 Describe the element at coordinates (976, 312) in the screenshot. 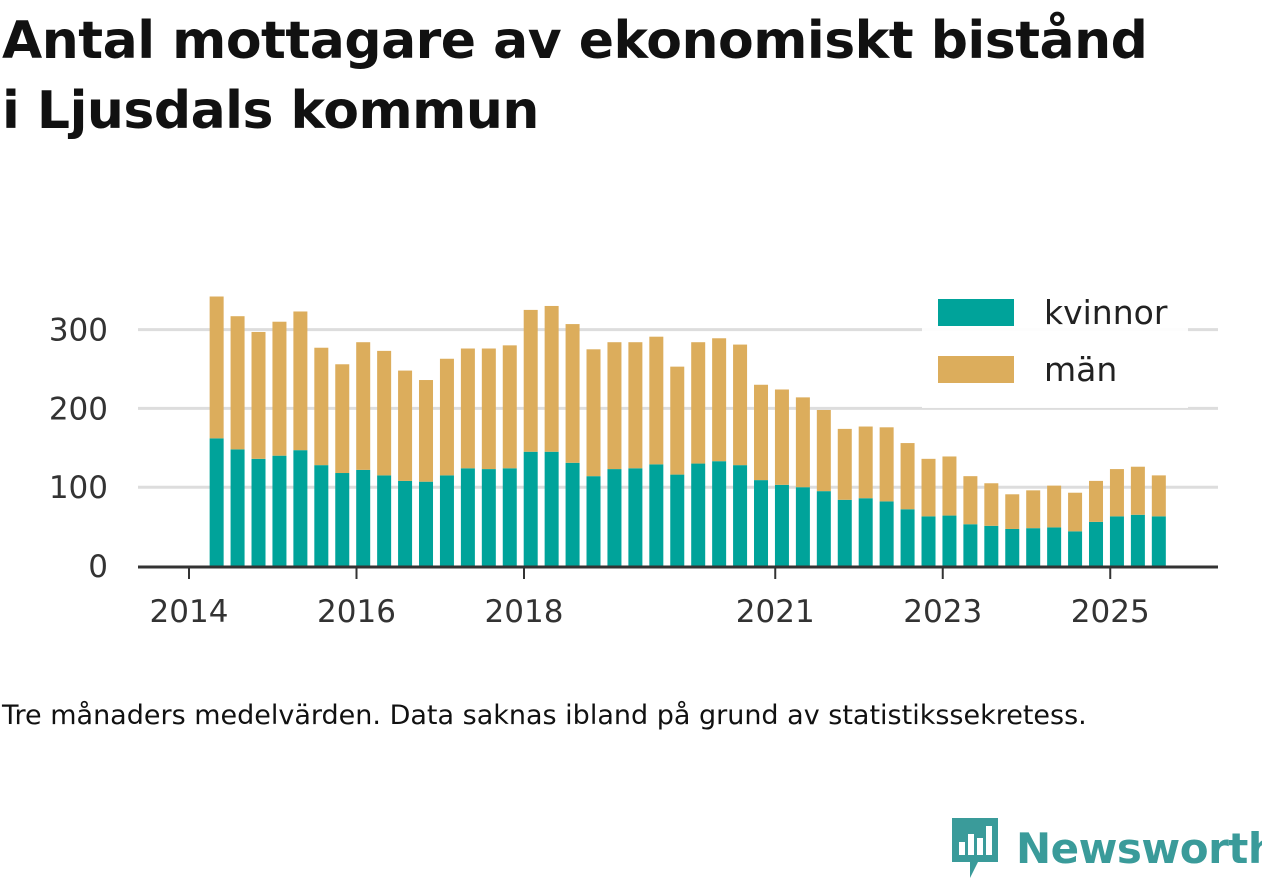

I see `legend-swatch-kvinnor` at that location.